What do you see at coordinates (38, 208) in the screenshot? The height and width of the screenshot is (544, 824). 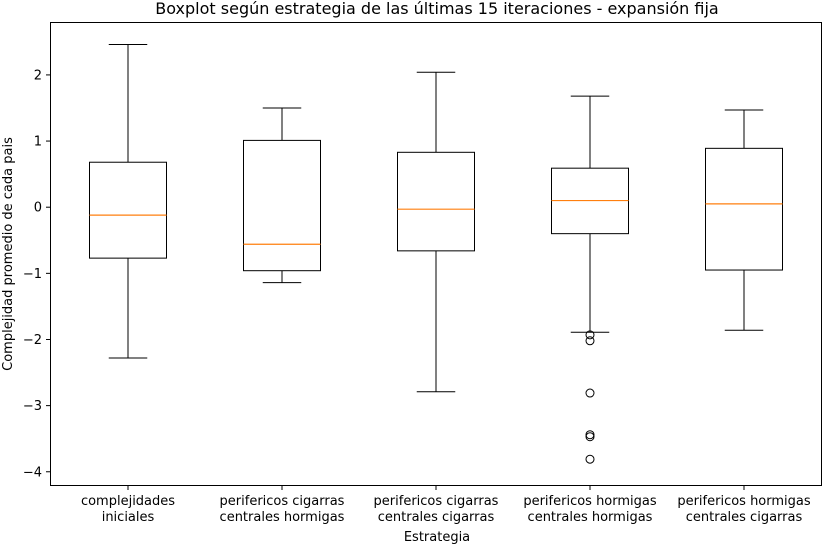 I see `y-tick-label: 0` at bounding box center [38, 208].